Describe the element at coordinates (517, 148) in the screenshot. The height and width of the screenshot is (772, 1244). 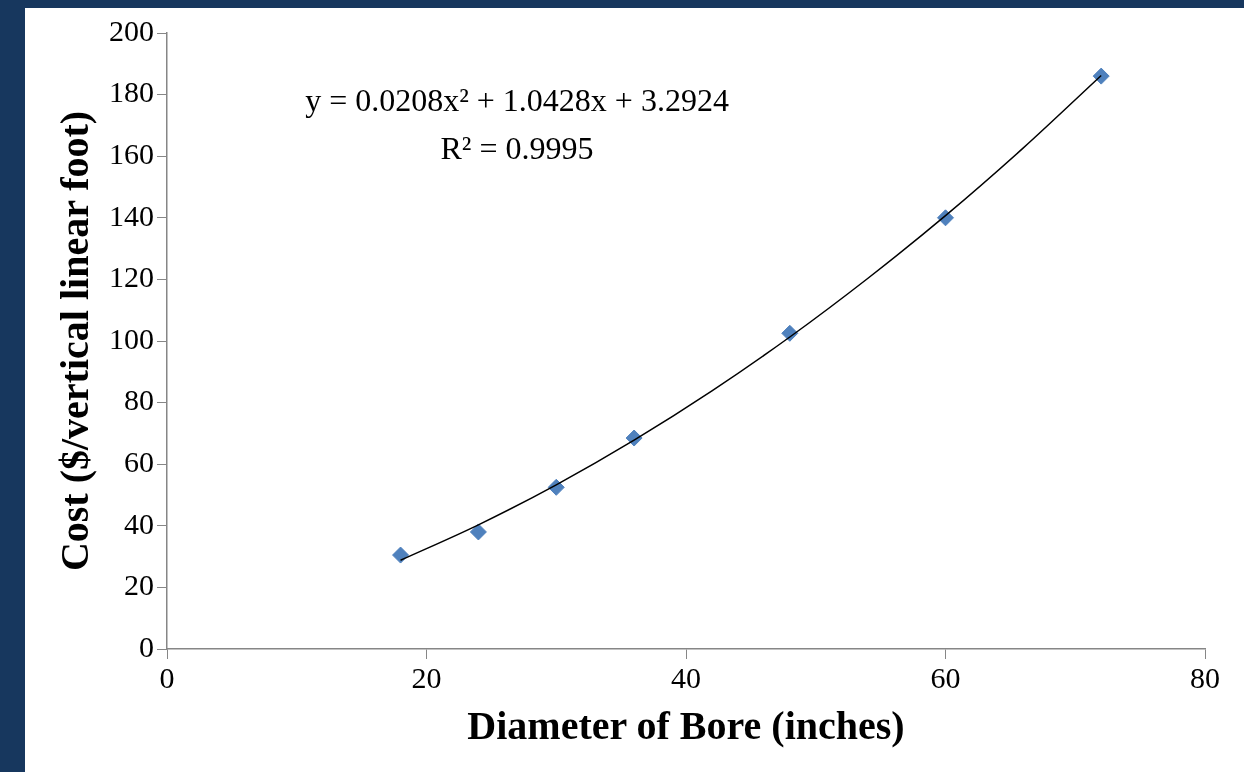
I see `annotation: R² = 0.9995` at that location.